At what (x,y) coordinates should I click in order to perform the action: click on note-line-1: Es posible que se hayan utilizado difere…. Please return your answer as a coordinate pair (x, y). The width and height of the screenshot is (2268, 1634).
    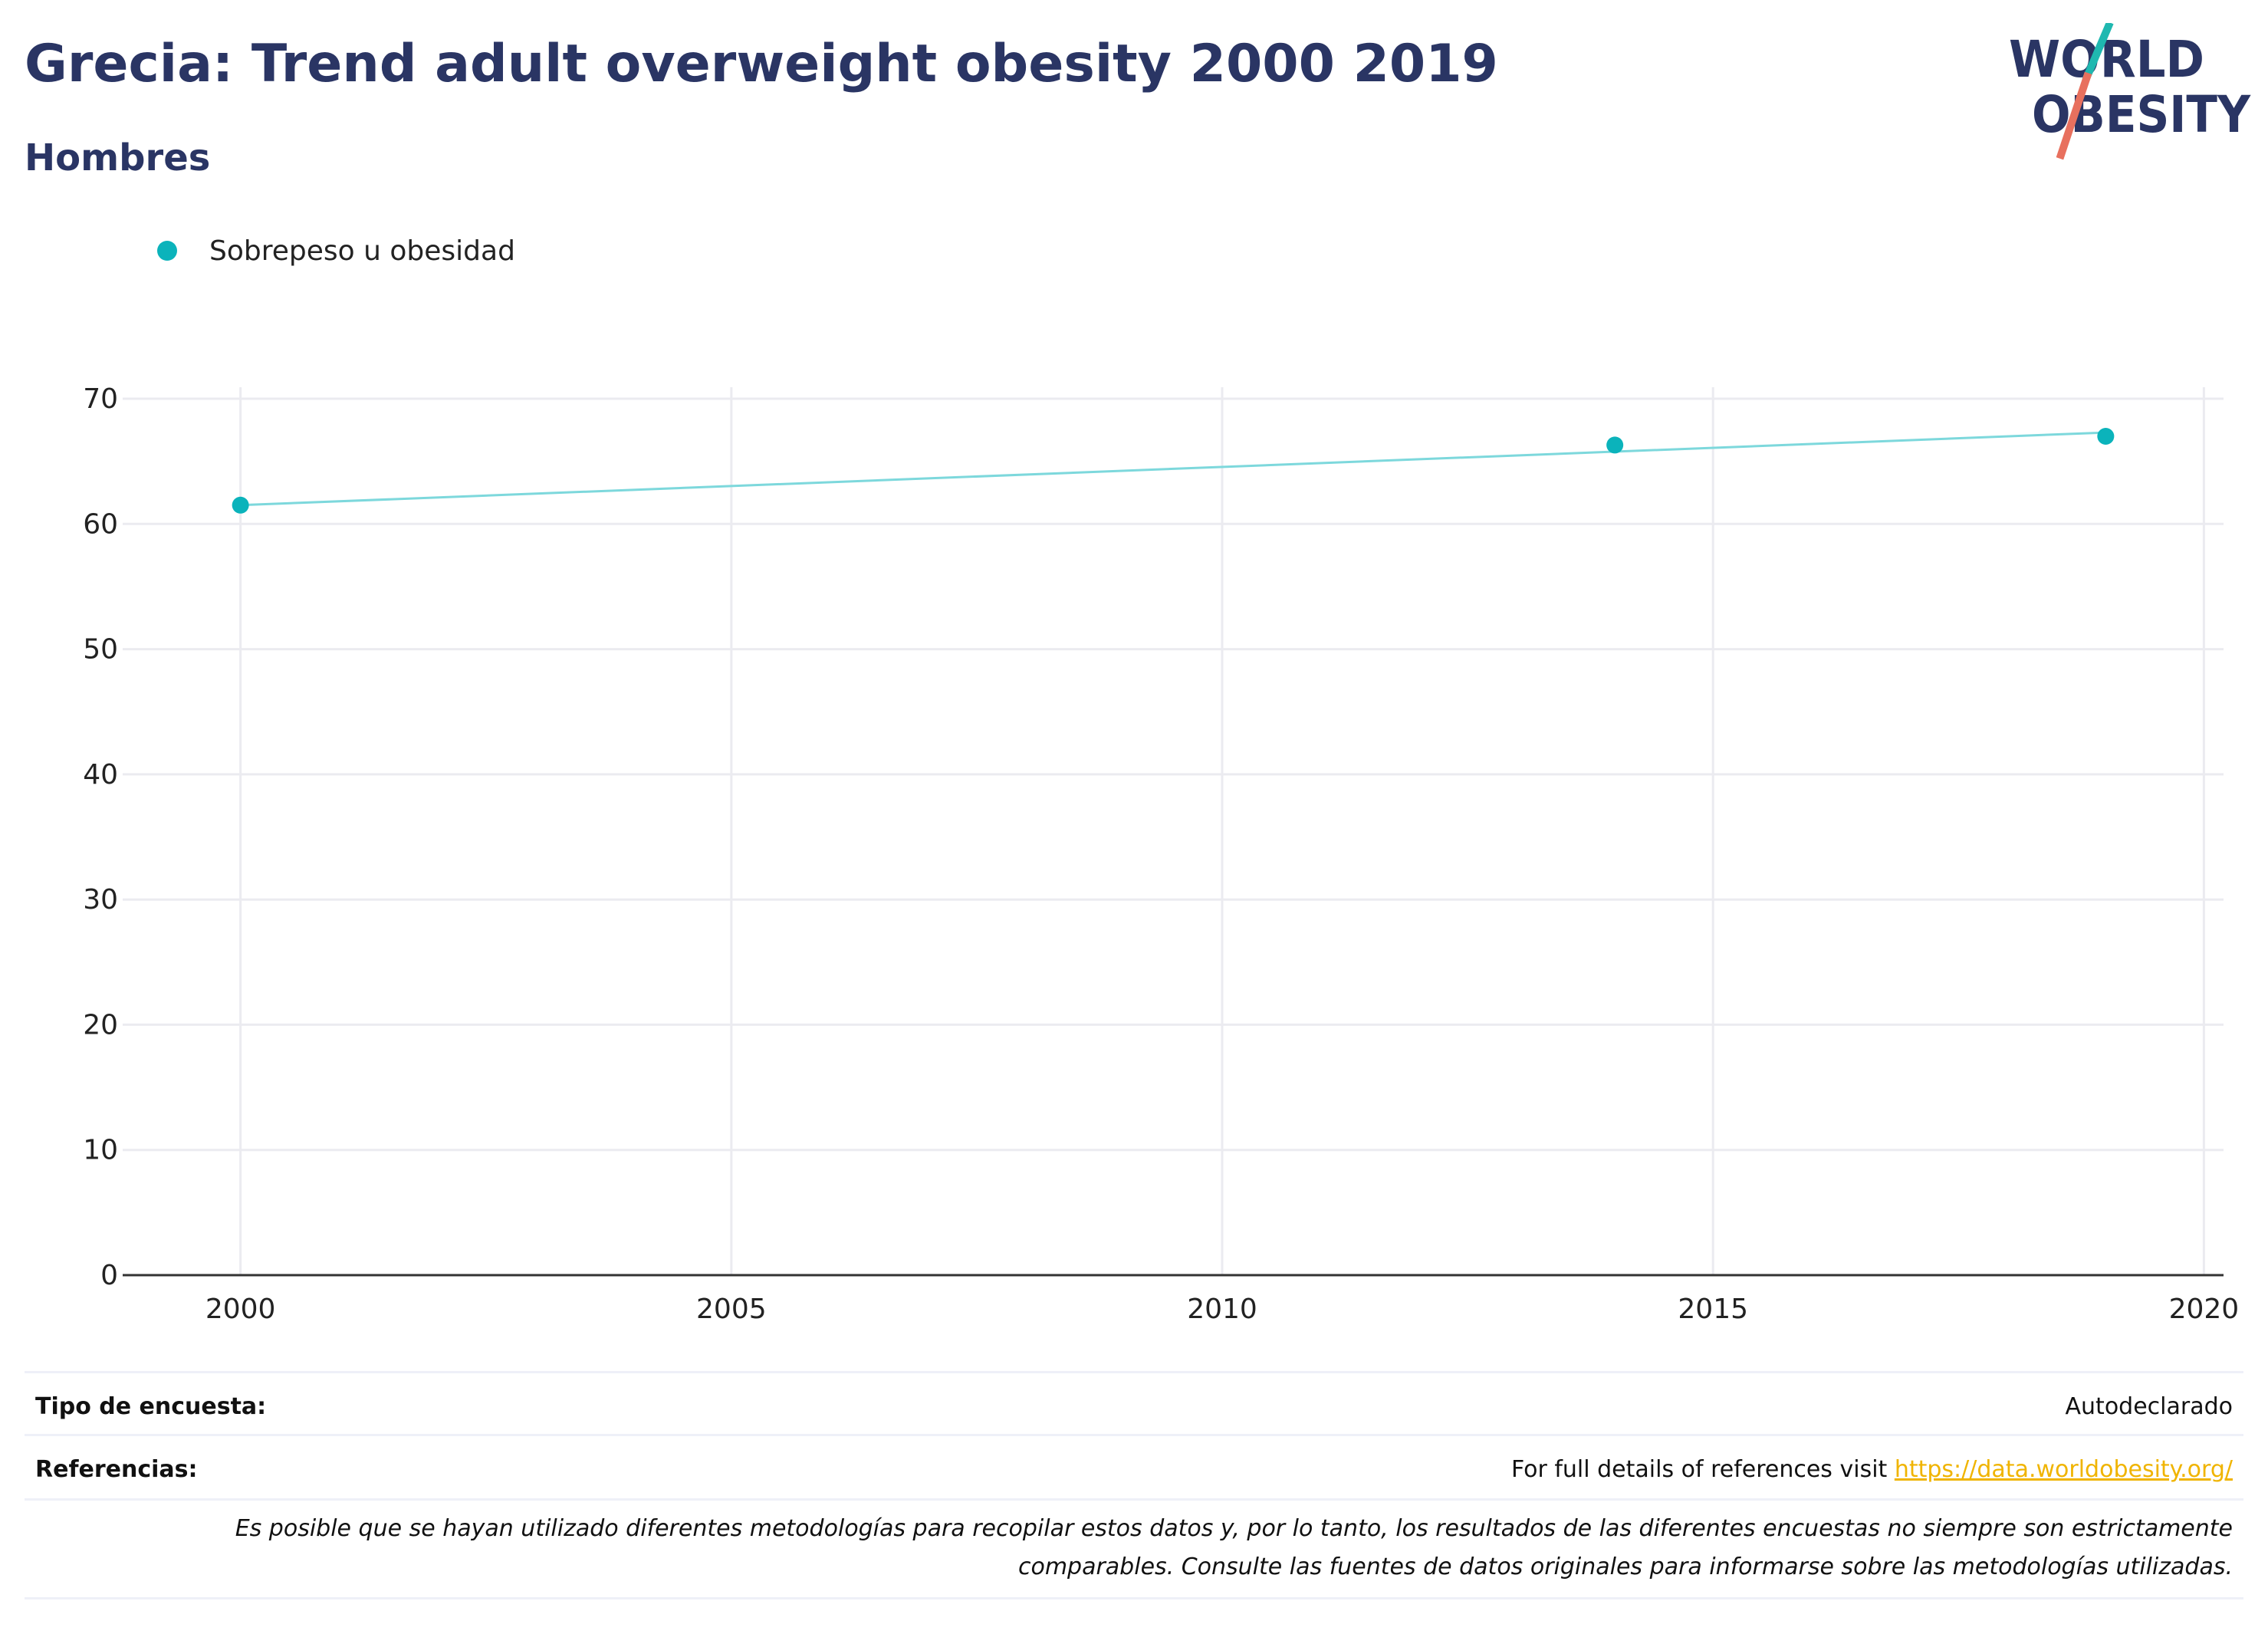
    Looking at the image, I should click on (1234, 1529).